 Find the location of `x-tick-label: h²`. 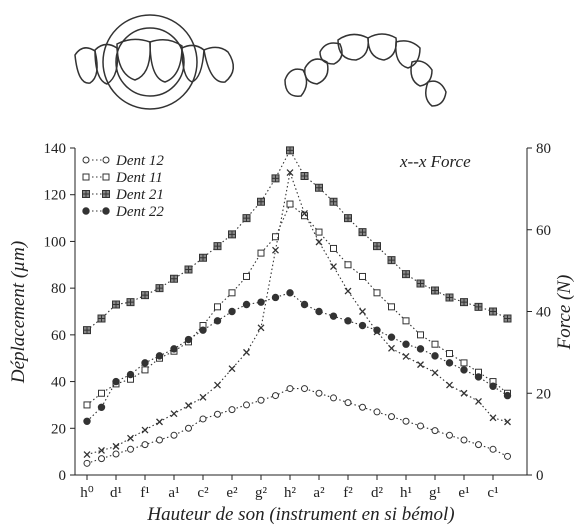

x-tick-label: h² is located at coordinates (290, 493).